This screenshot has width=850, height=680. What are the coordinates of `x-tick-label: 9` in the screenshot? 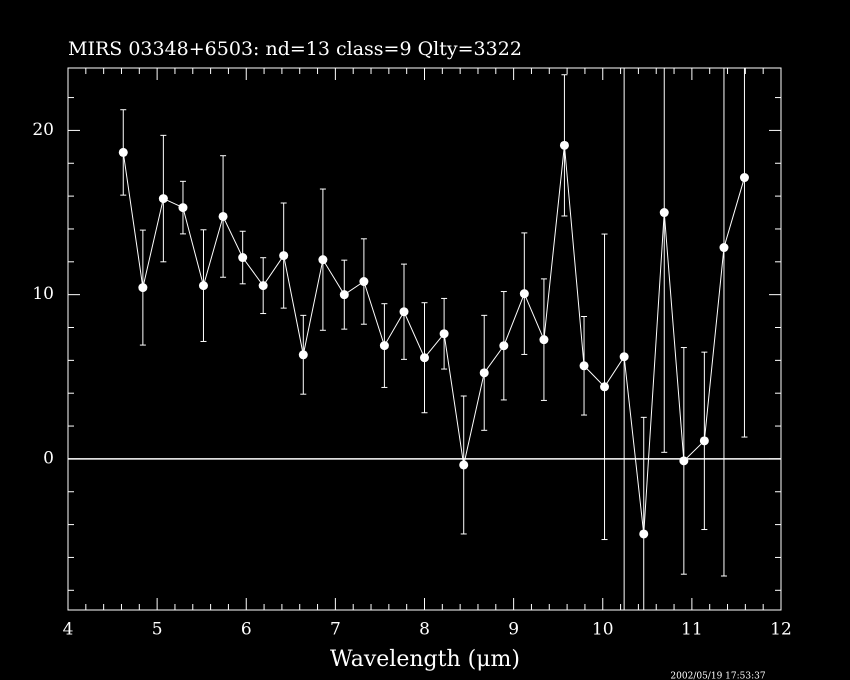 It's located at (513, 630).